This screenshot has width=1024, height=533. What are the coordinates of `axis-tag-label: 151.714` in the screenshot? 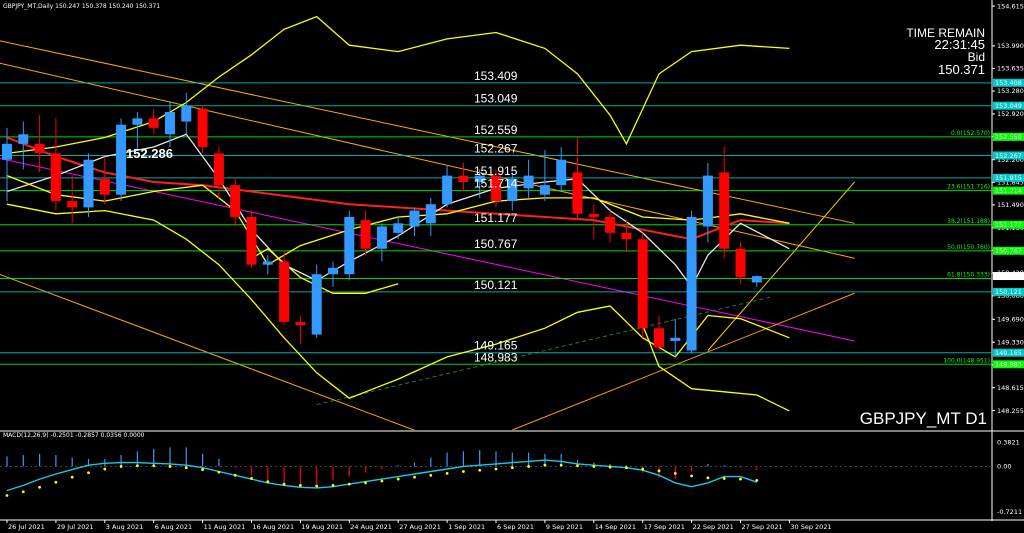 It's located at (1008, 191).